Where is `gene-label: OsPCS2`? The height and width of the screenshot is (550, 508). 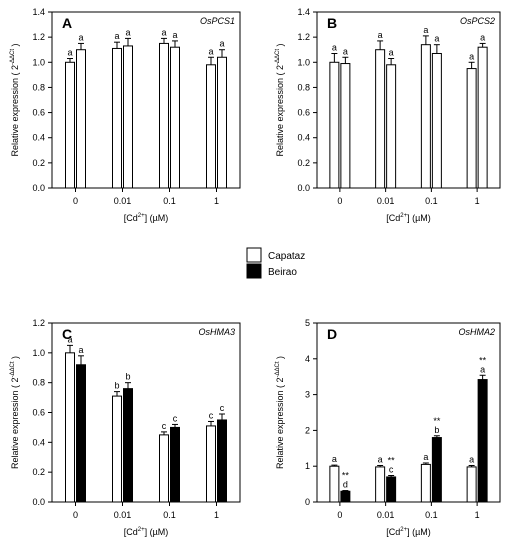
gene-label: OsPCS2 is located at coordinates (477, 21).